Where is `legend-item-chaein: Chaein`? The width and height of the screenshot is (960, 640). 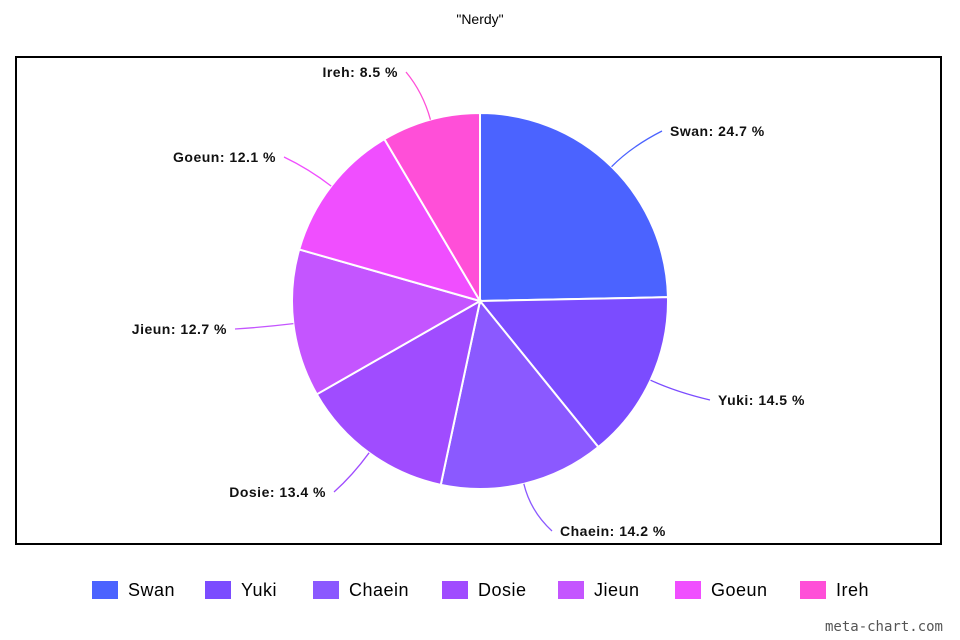
legend-item-chaein: Chaein is located at coordinates (361, 590).